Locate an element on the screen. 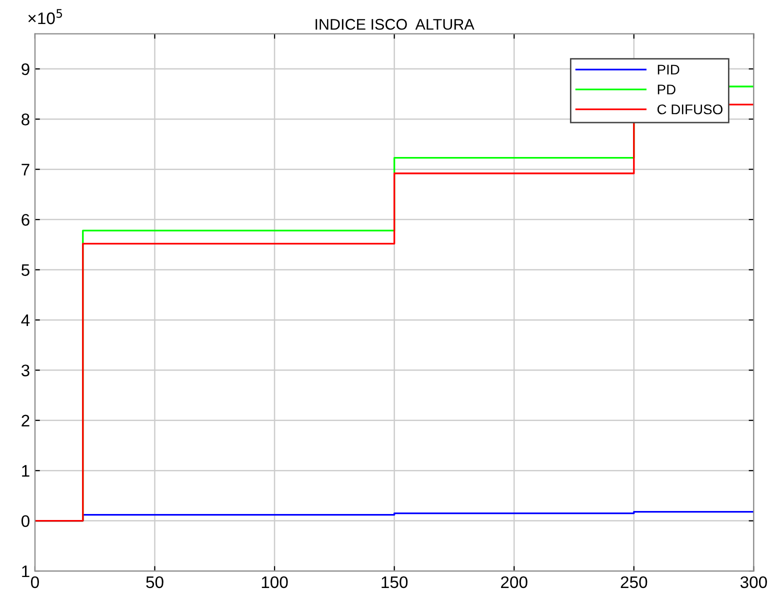  text: ×10$^{5}$ is located at coordinates (45, 16).